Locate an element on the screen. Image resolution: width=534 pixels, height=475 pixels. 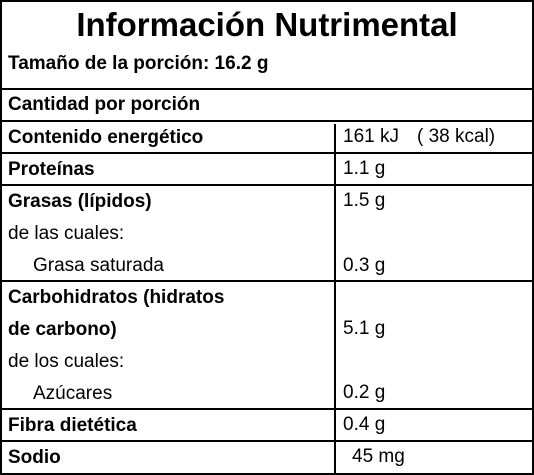
carbs-label-line1: Carbohidratos (hidratos is located at coordinates (116, 297).